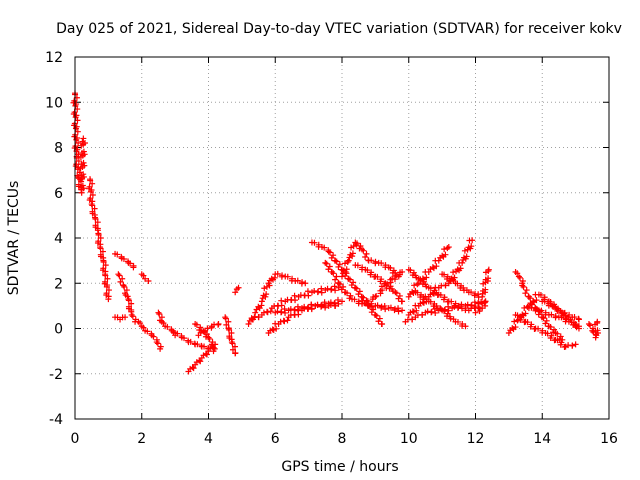 The height and width of the screenshot is (480, 640). What do you see at coordinates (58, 149) in the screenshot?
I see `y-tick-label: 8` at bounding box center [58, 149].